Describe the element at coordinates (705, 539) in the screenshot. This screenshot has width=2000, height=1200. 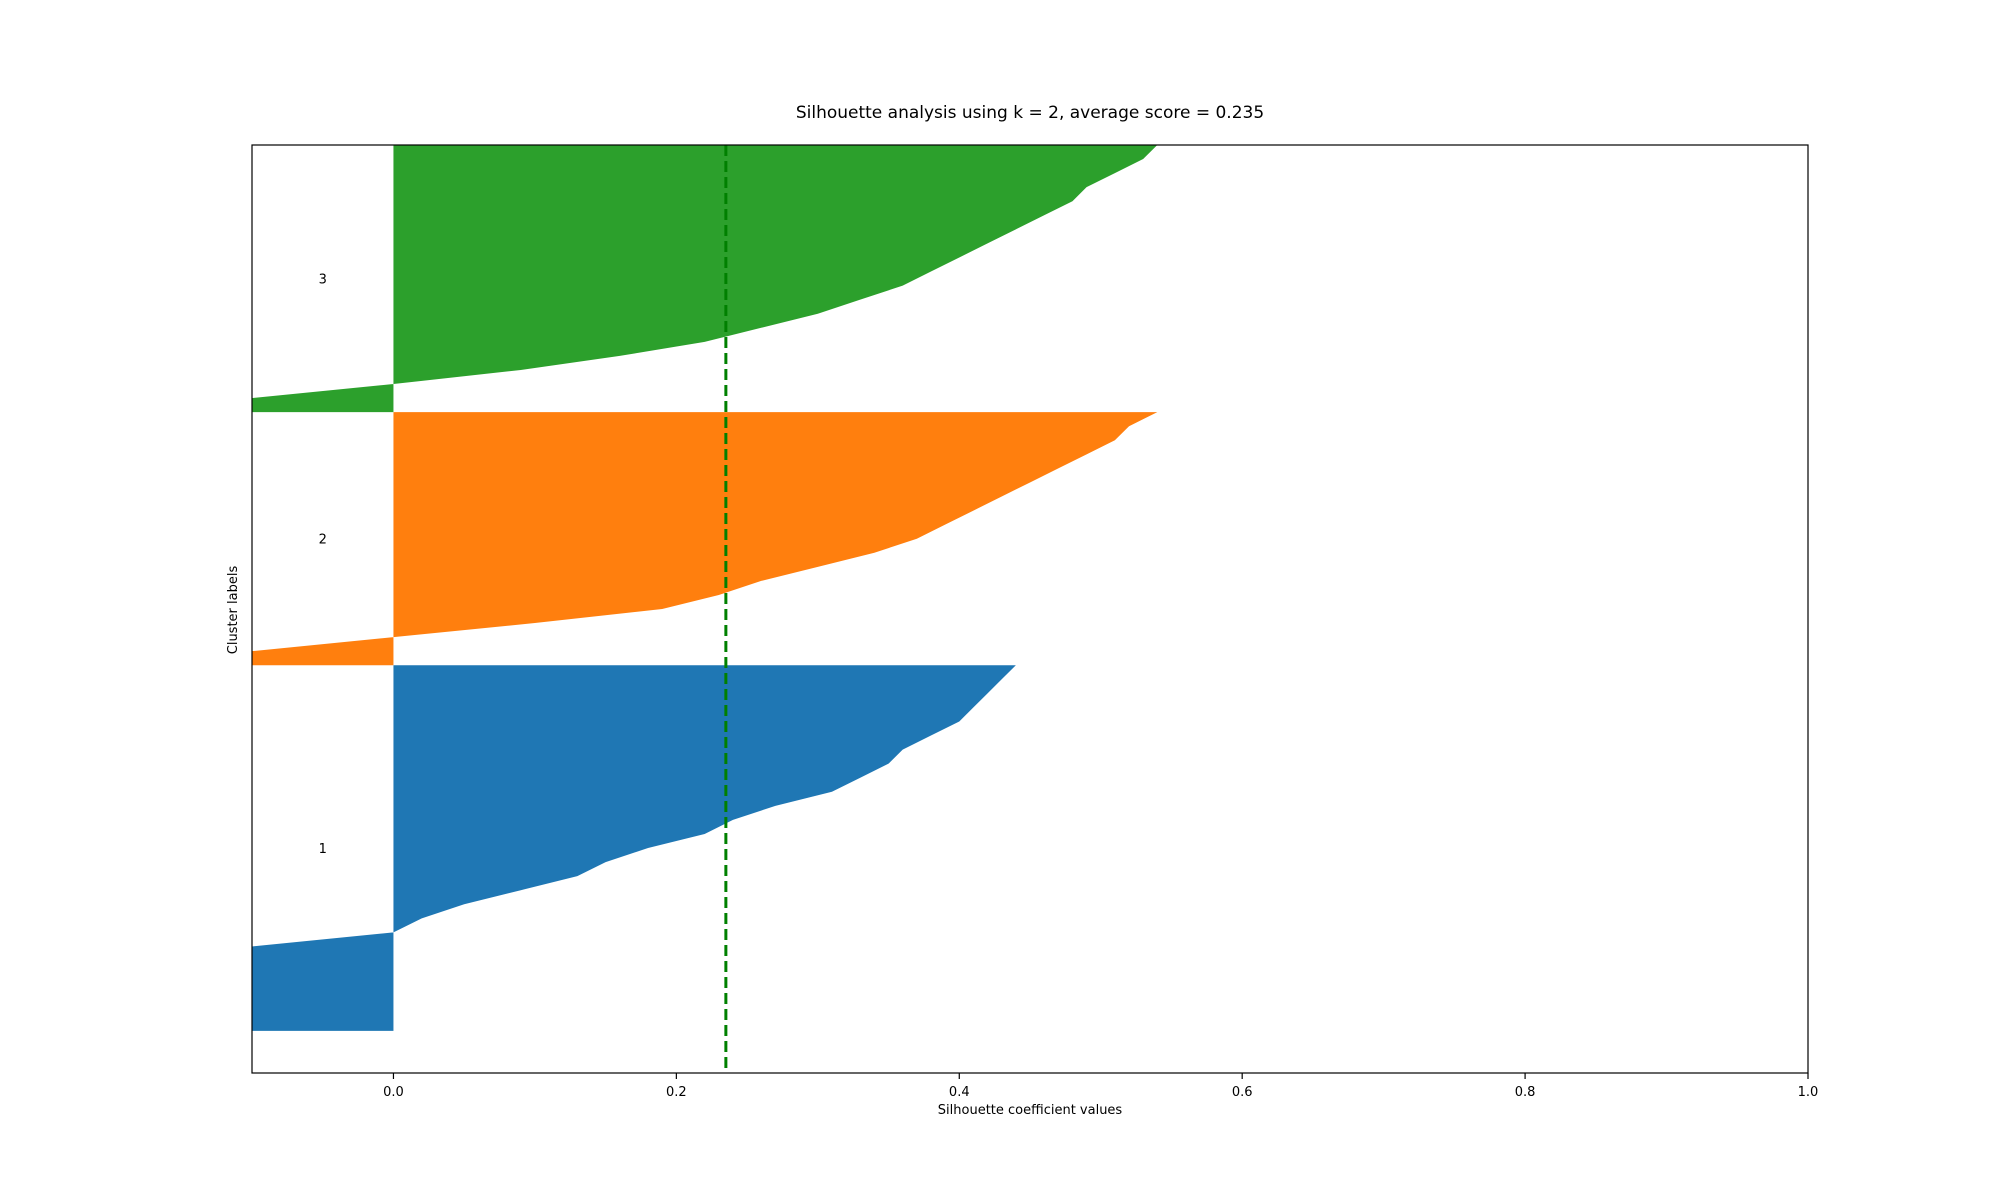
I see `cluster-2-silhouette` at that location.